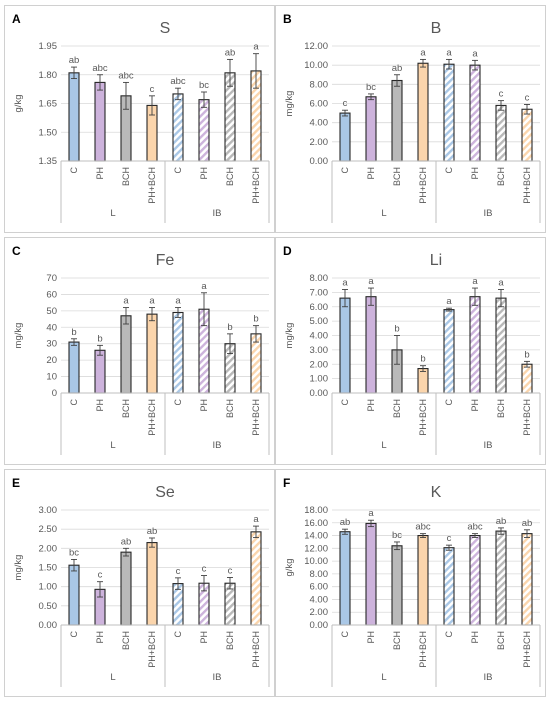 The image size is (550, 707). Describe the element at coordinates (165, 260) in the screenshot. I see `chart-title: Fe` at that location.